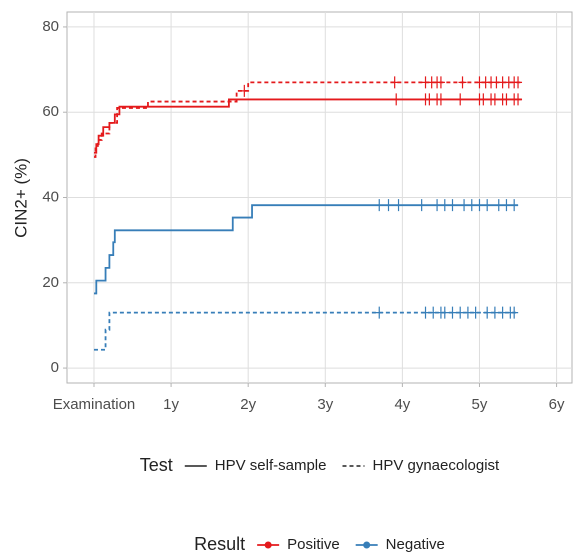  What do you see at coordinates (480, 404) in the screenshot?
I see `x-tick-label: 5y` at bounding box center [480, 404].